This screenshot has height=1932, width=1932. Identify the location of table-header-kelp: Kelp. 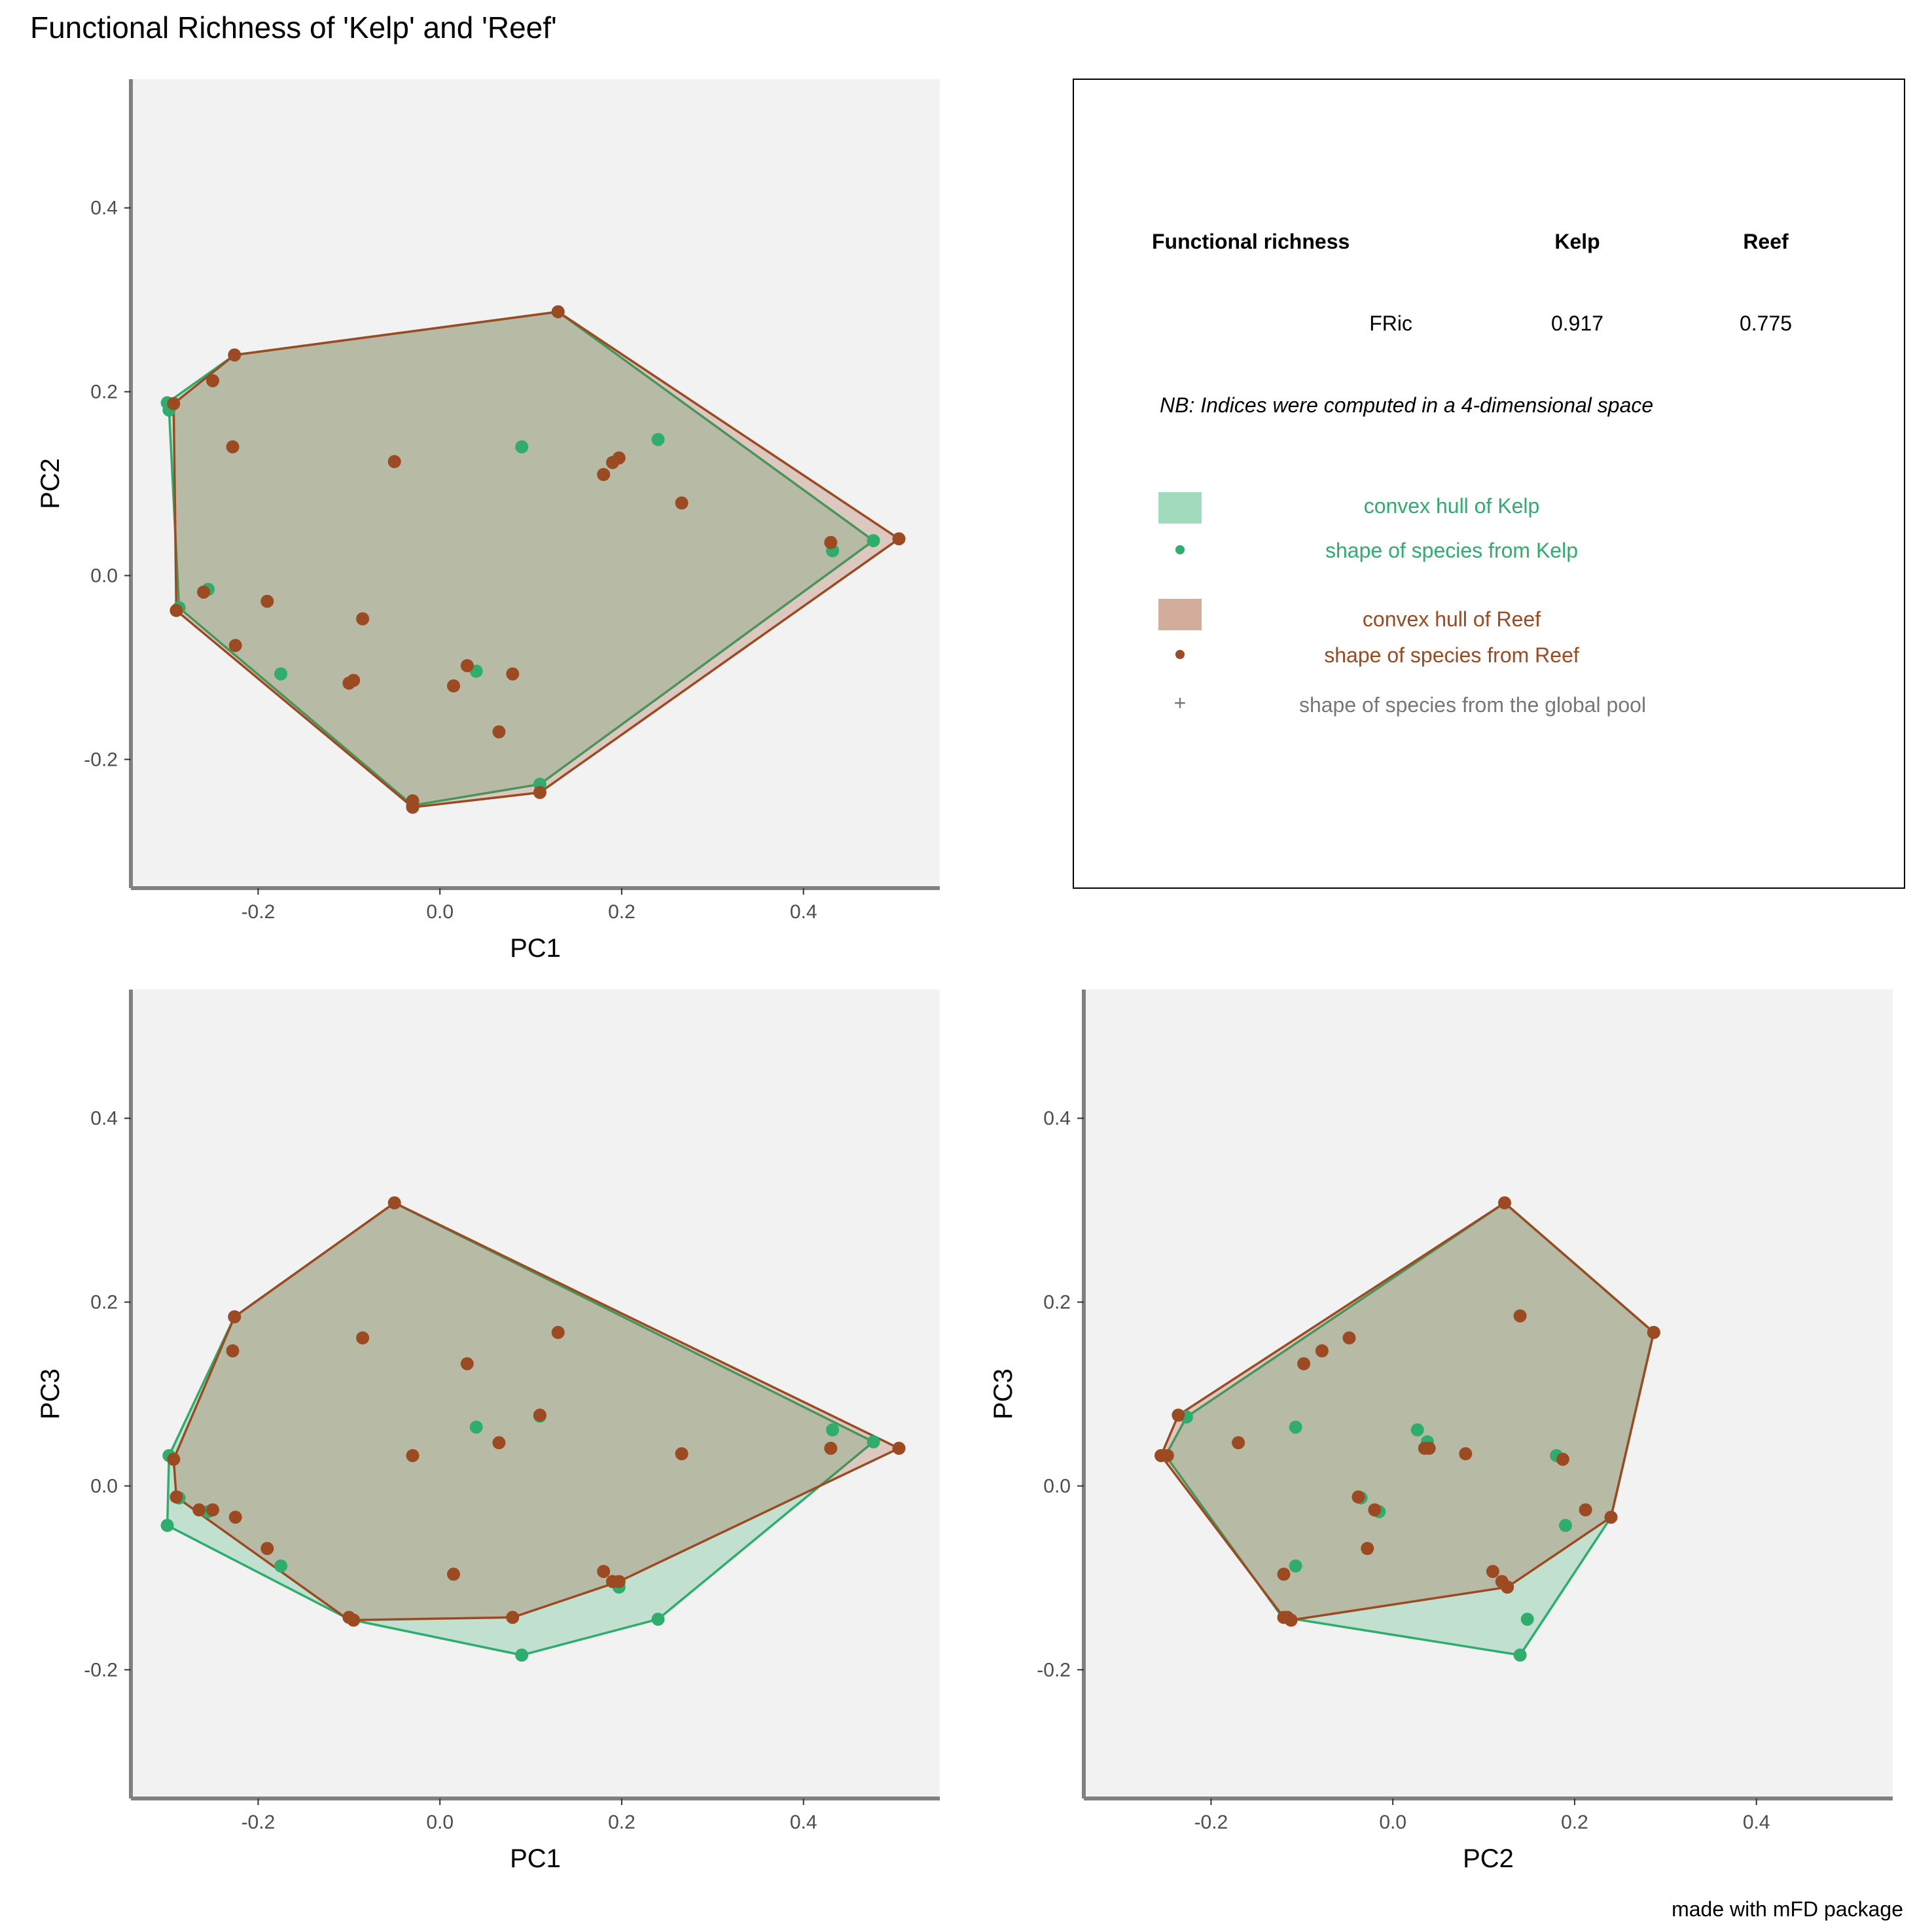
(1577, 241).